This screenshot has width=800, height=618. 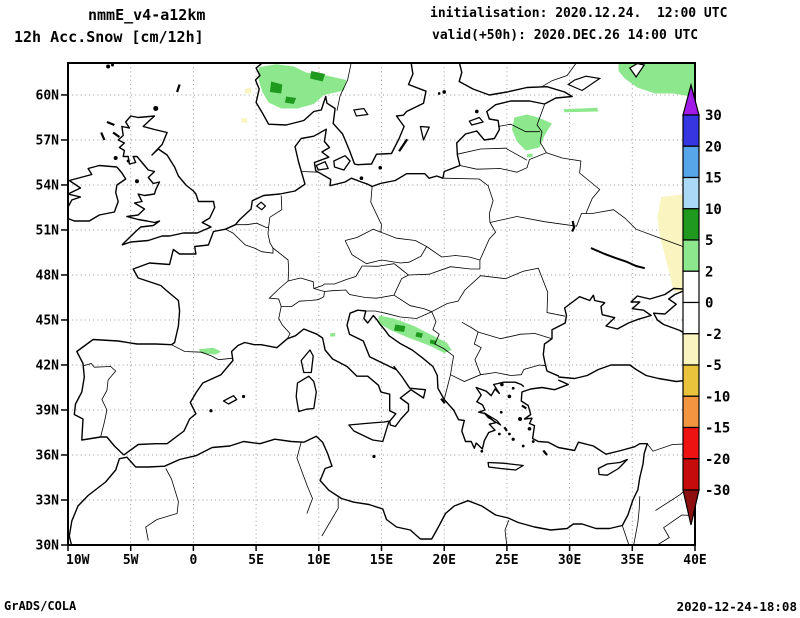 What do you see at coordinates (530, 155) in the screenshot?
I see `snow-patch-peipus-dot` at bounding box center [530, 155].